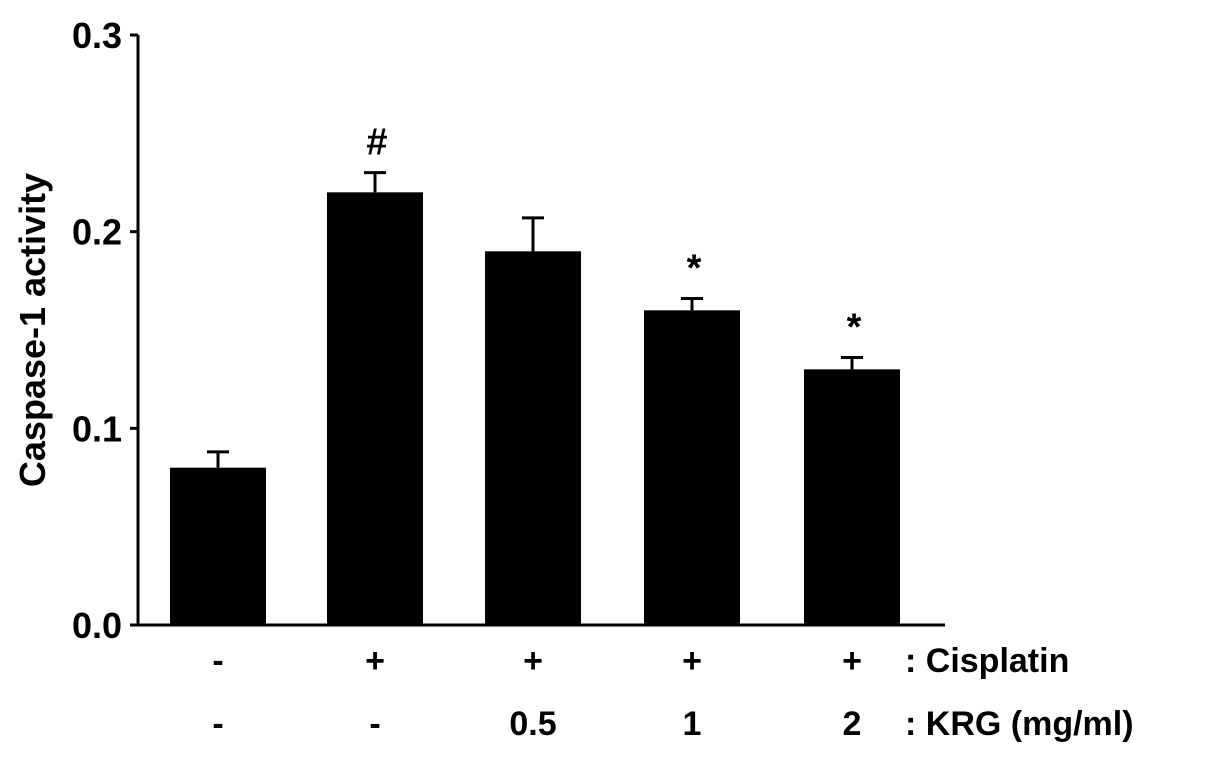 The height and width of the screenshot is (772, 1205). What do you see at coordinates (376, 143) in the screenshot?
I see `significance-mark: #` at bounding box center [376, 143].